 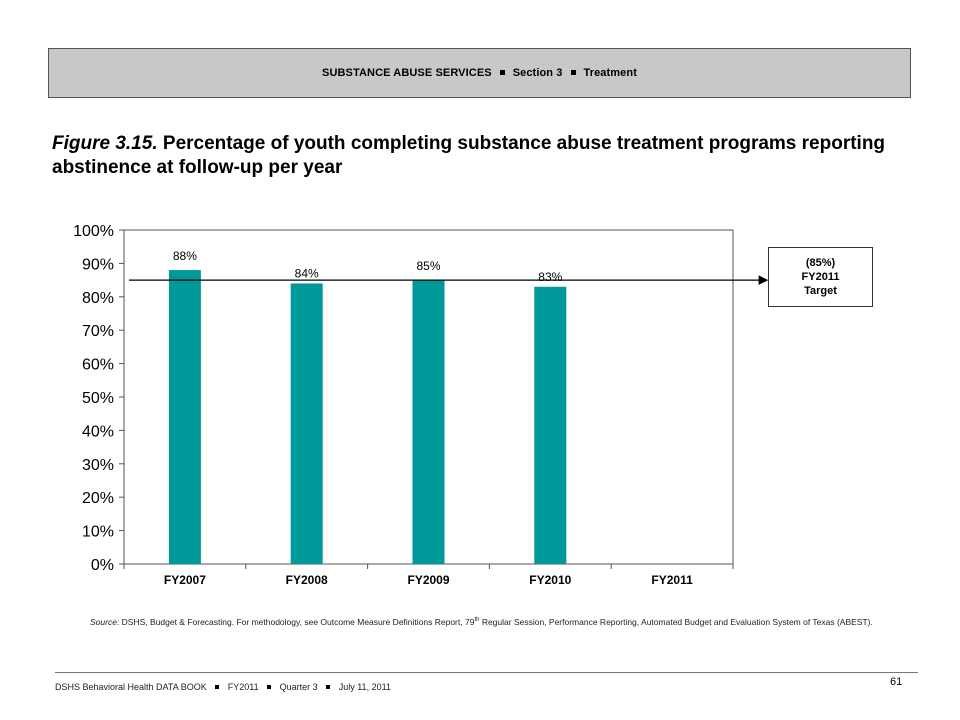 I want to click on data-label: 85%, so click(x=428, y=266).